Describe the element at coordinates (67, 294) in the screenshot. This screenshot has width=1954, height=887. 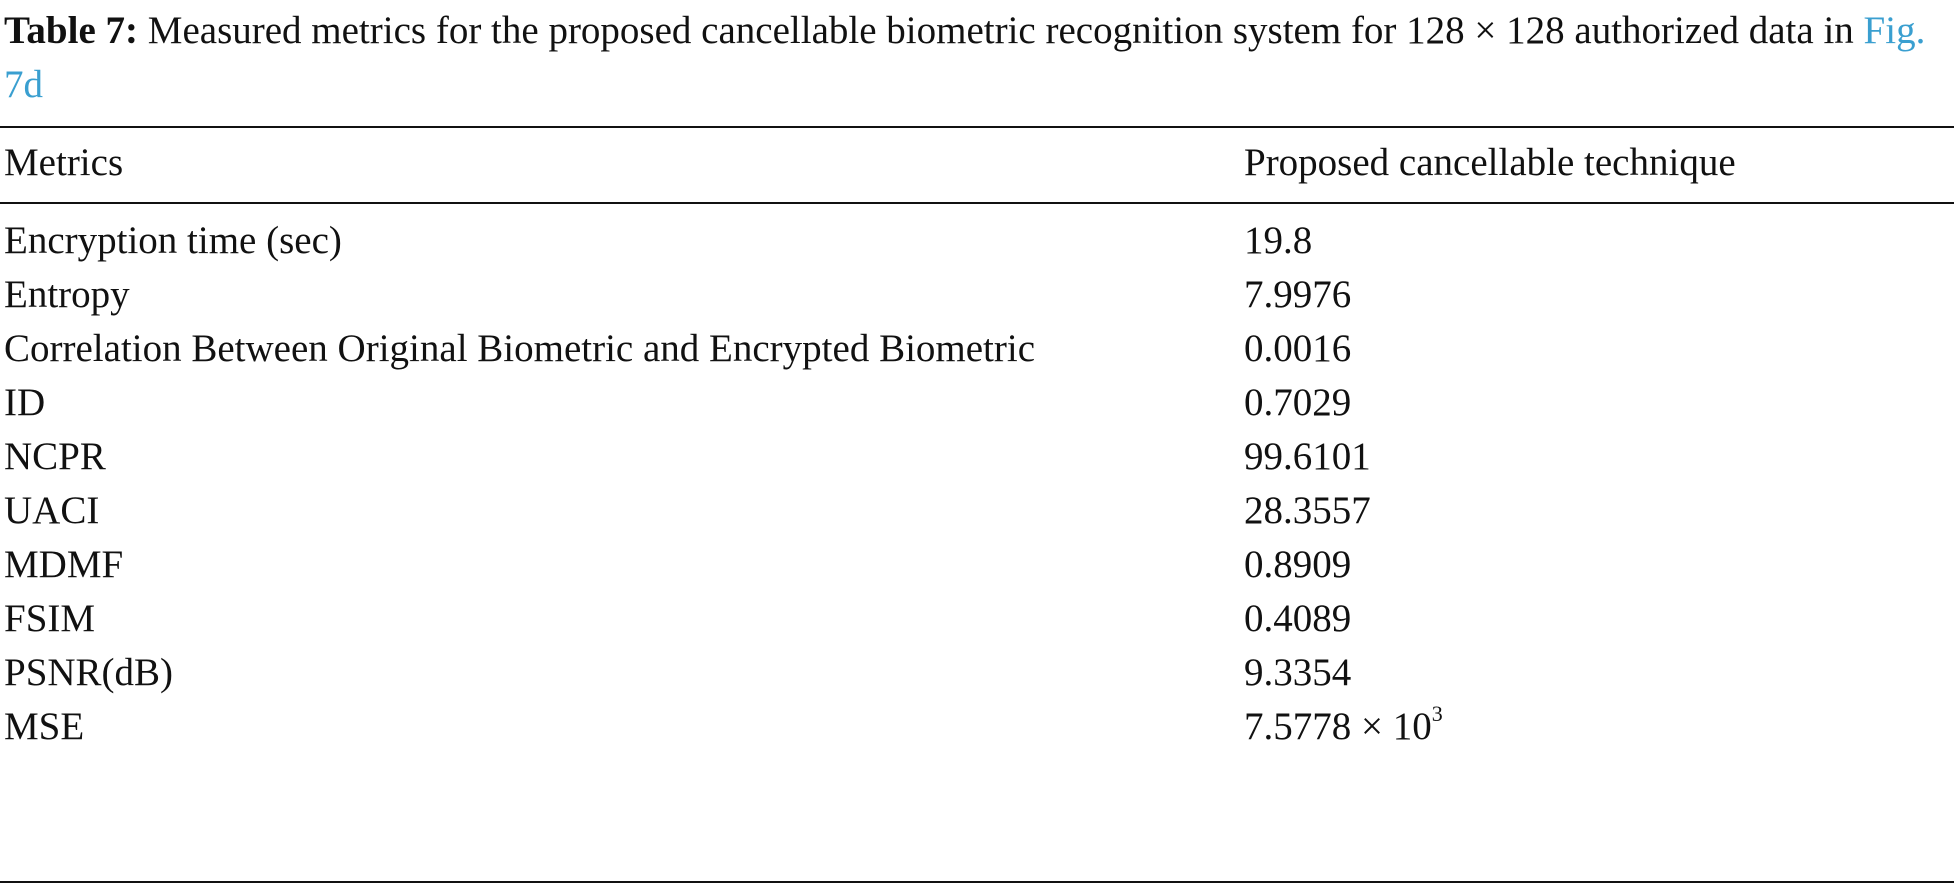
I see `metric-cell: Entropy` at that location.